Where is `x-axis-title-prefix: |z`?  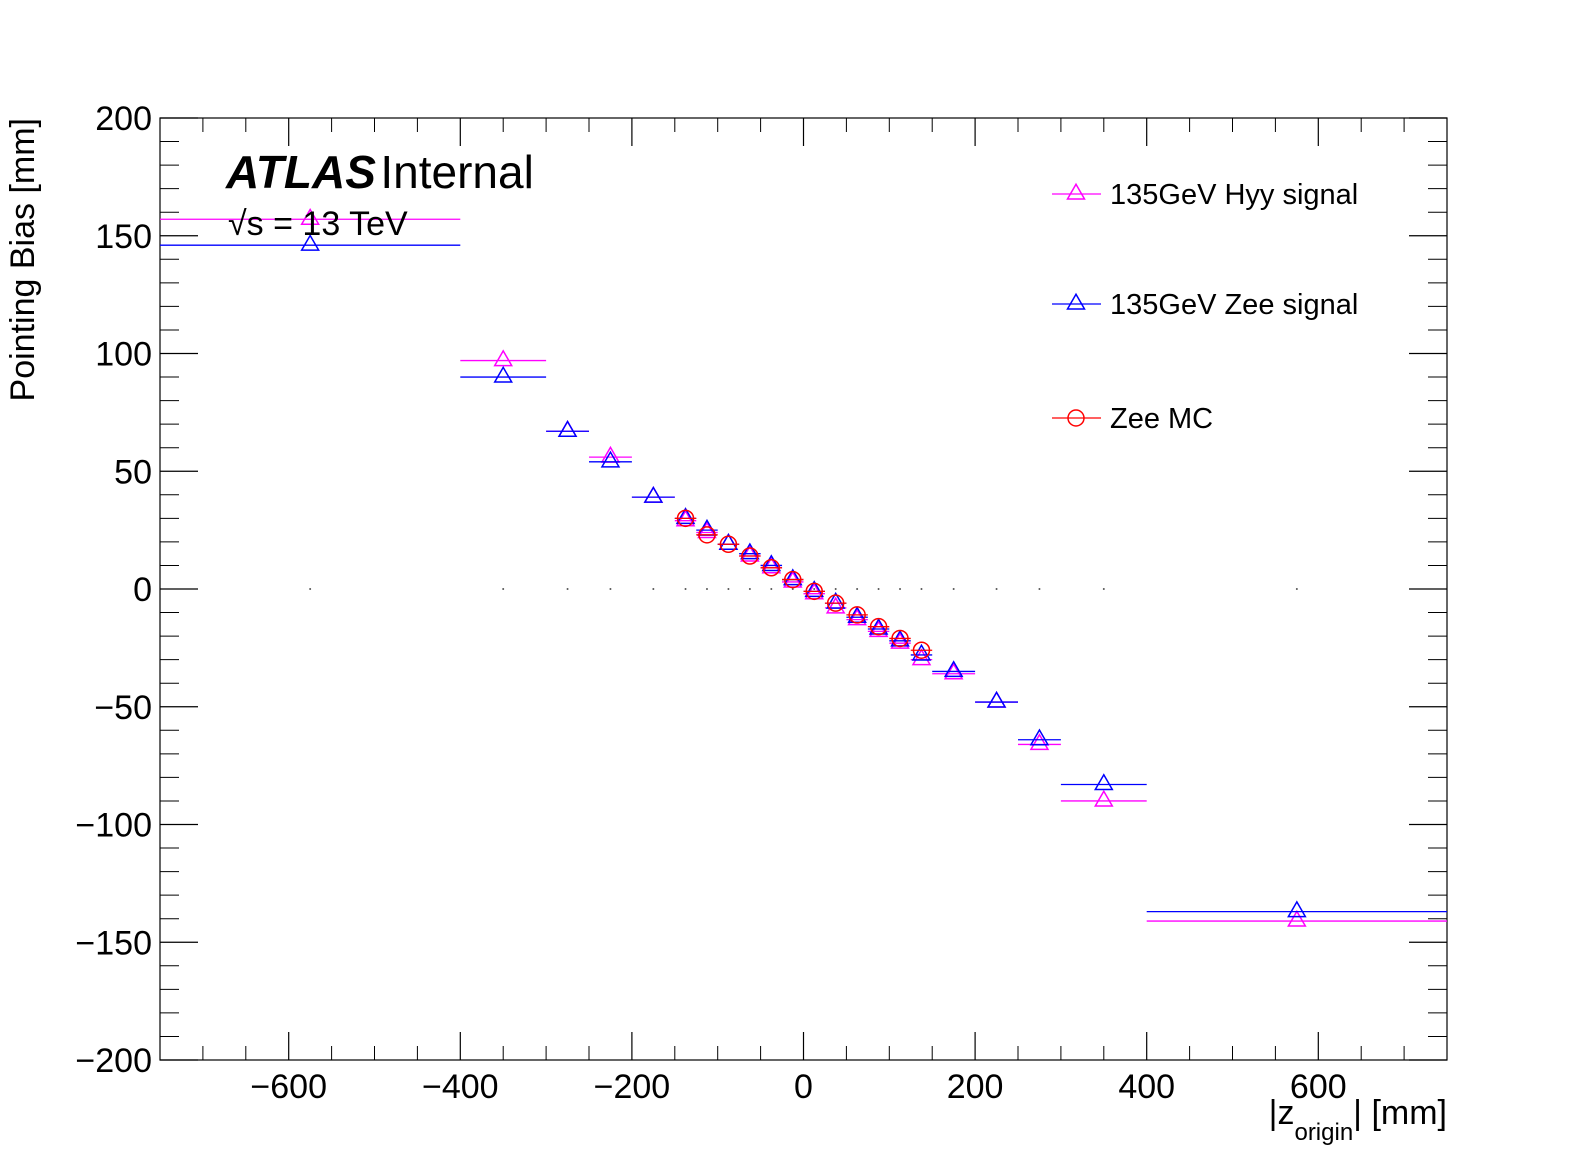 x-axis-title-prefix: |z is located at coordinates (1282, 1113).